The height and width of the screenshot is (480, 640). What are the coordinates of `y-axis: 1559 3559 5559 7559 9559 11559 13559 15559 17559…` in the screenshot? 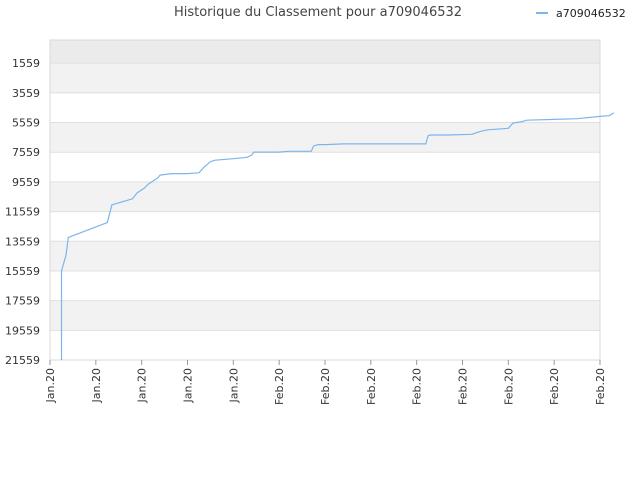 It's located at (22, 212).